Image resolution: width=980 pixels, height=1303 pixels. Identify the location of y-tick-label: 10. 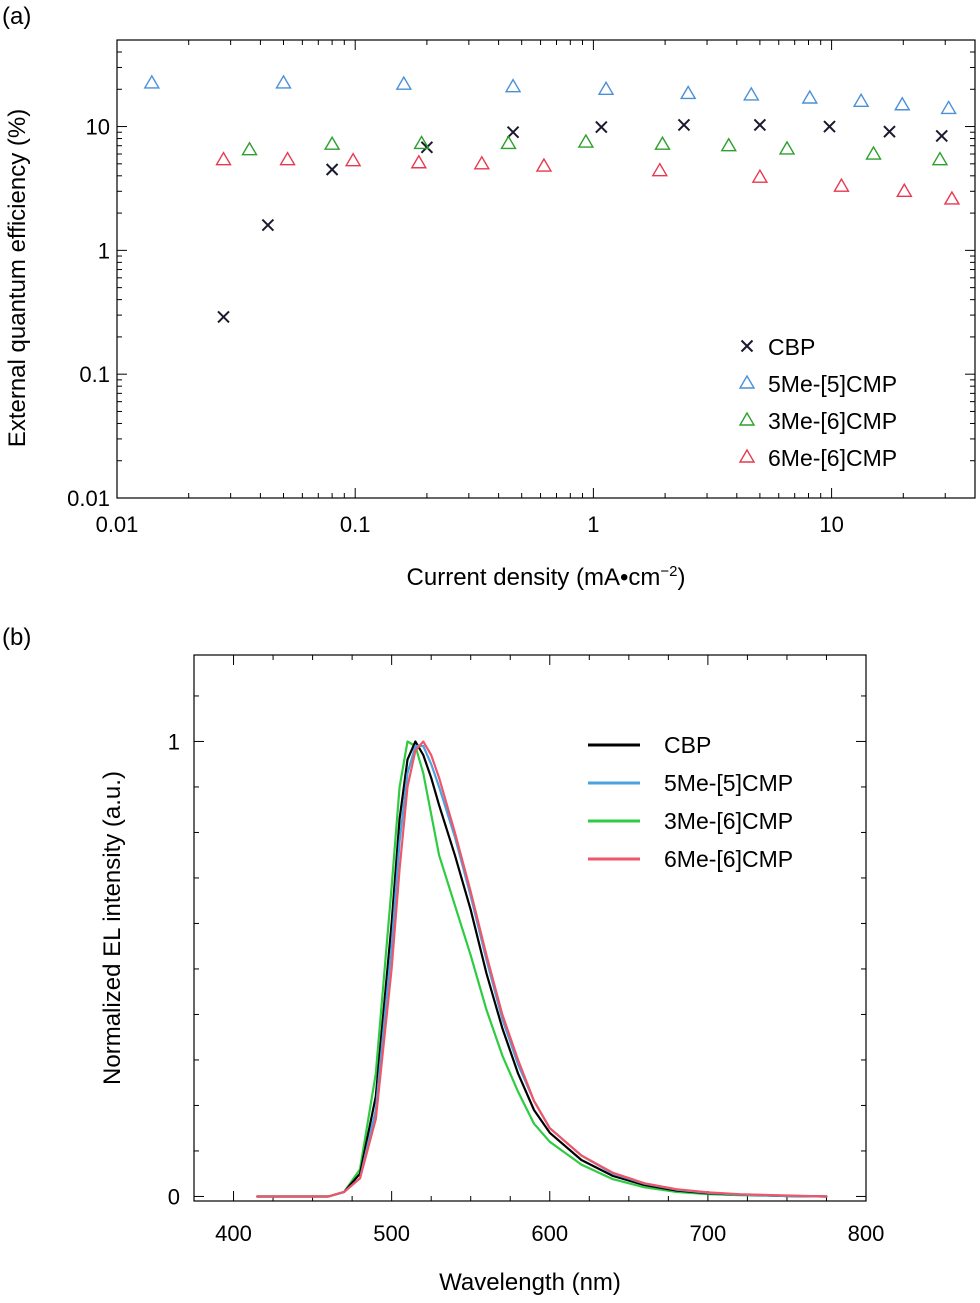
(98, 127).